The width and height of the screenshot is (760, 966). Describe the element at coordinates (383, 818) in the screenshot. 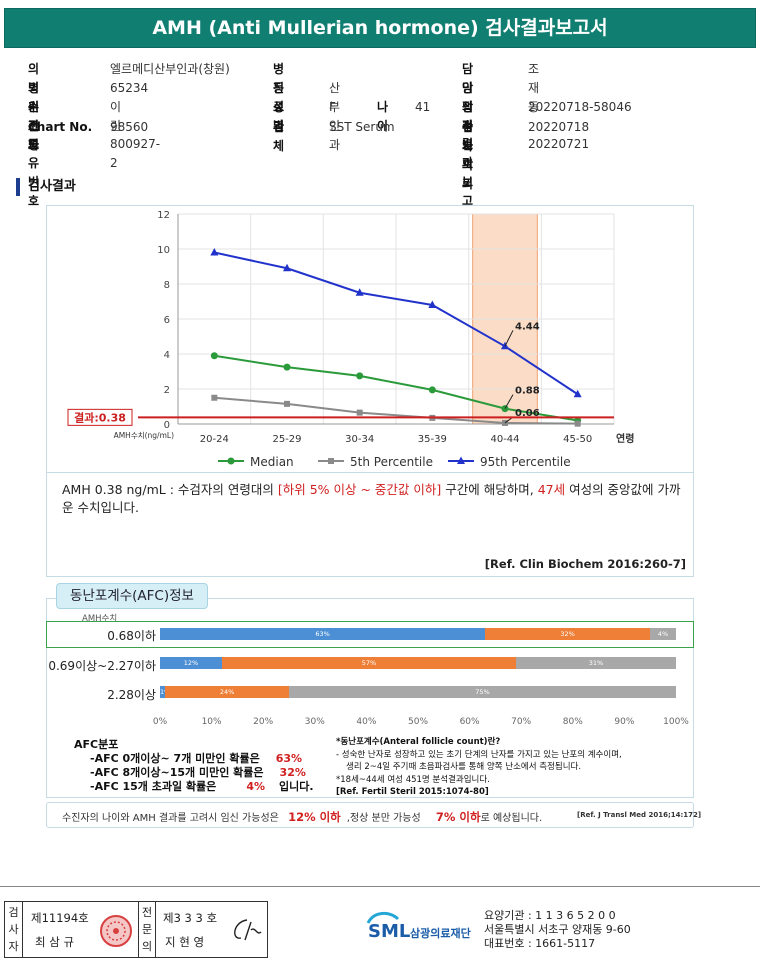

I see `preg-text2: ,정상 분만 가능성` at that location.